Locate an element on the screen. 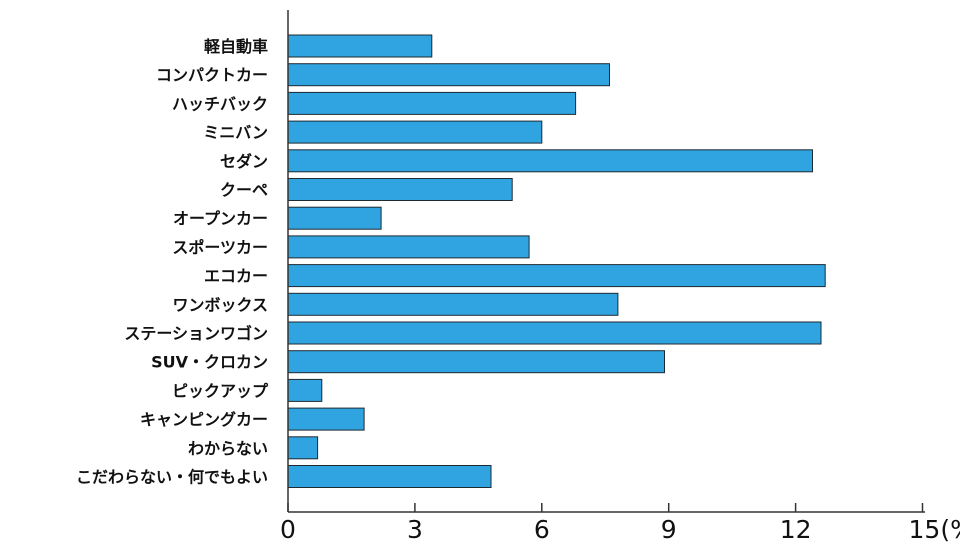 This screenshot has height=550, width=960. category-label-10: ステーションワゴン is located at coordinates (196, 333).